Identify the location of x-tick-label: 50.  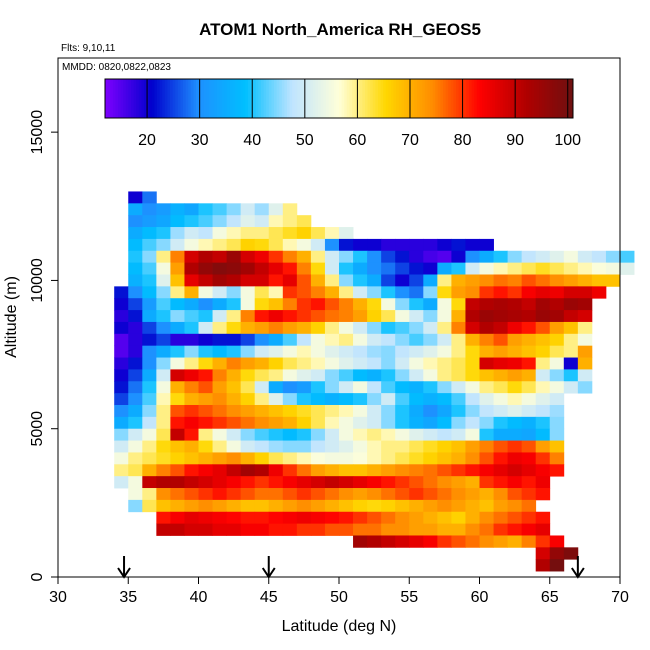
(339, 597).